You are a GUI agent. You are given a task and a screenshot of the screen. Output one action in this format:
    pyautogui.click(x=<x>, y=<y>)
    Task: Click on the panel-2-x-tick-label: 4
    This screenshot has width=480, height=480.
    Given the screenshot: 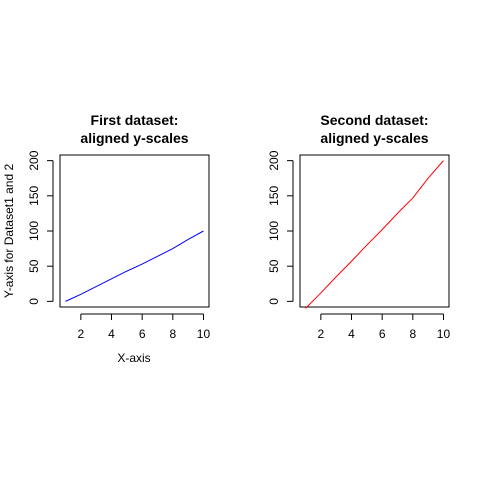 What is the action you would take?
    pyautogui.click(x=351, y=334)
    